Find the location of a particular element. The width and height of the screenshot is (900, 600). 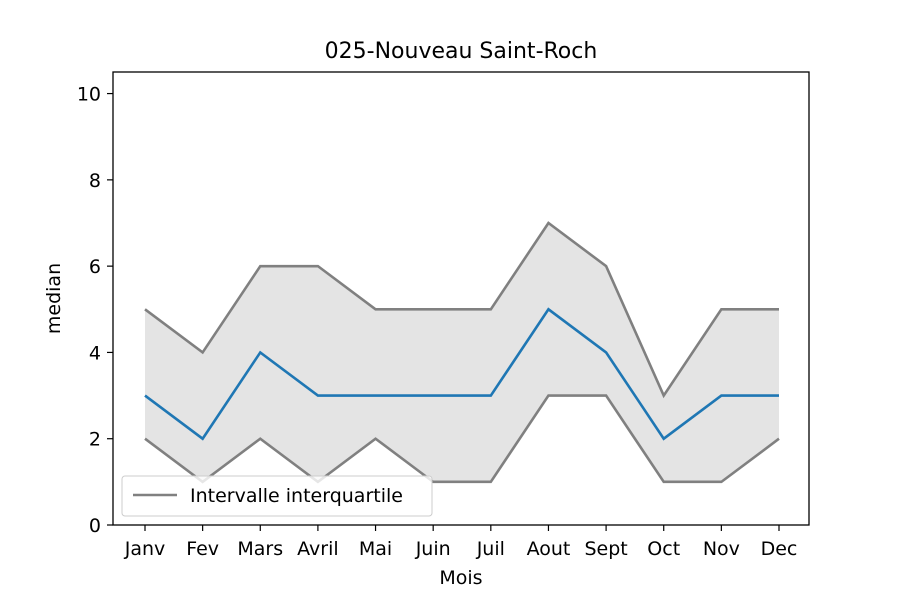

y-tick-label: 8 is located at coordinates (95, 181).